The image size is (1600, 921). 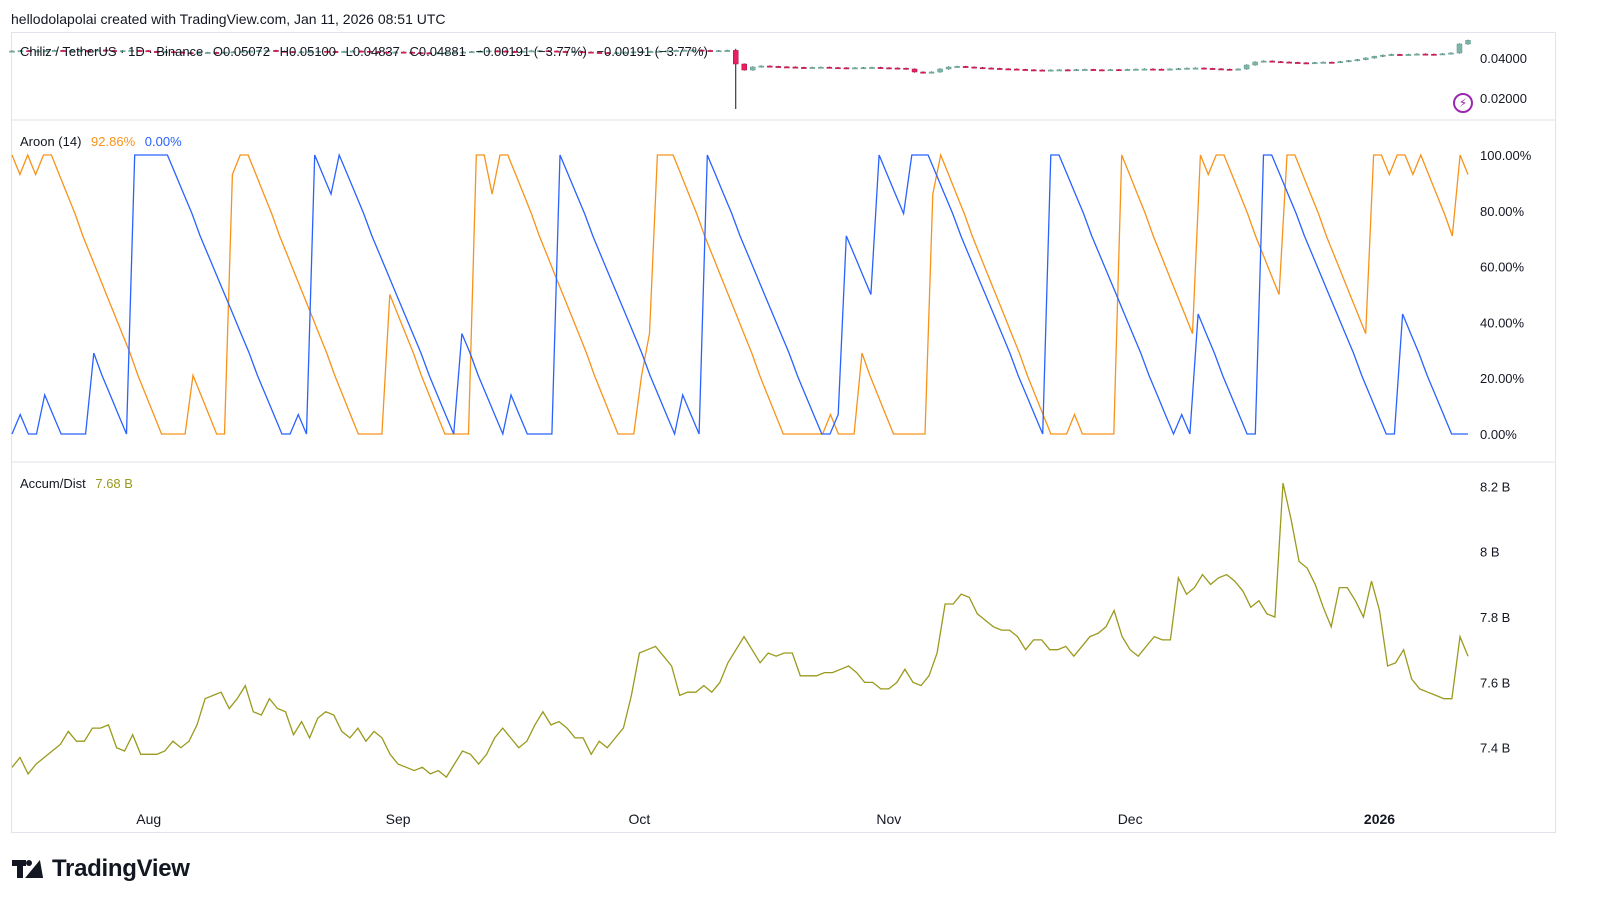 What do you see at coordinates (1495, 617) in the screenshot?
I see `accum-dist-axis-tick: 7.8 B` at bounding box center [1495, 617].